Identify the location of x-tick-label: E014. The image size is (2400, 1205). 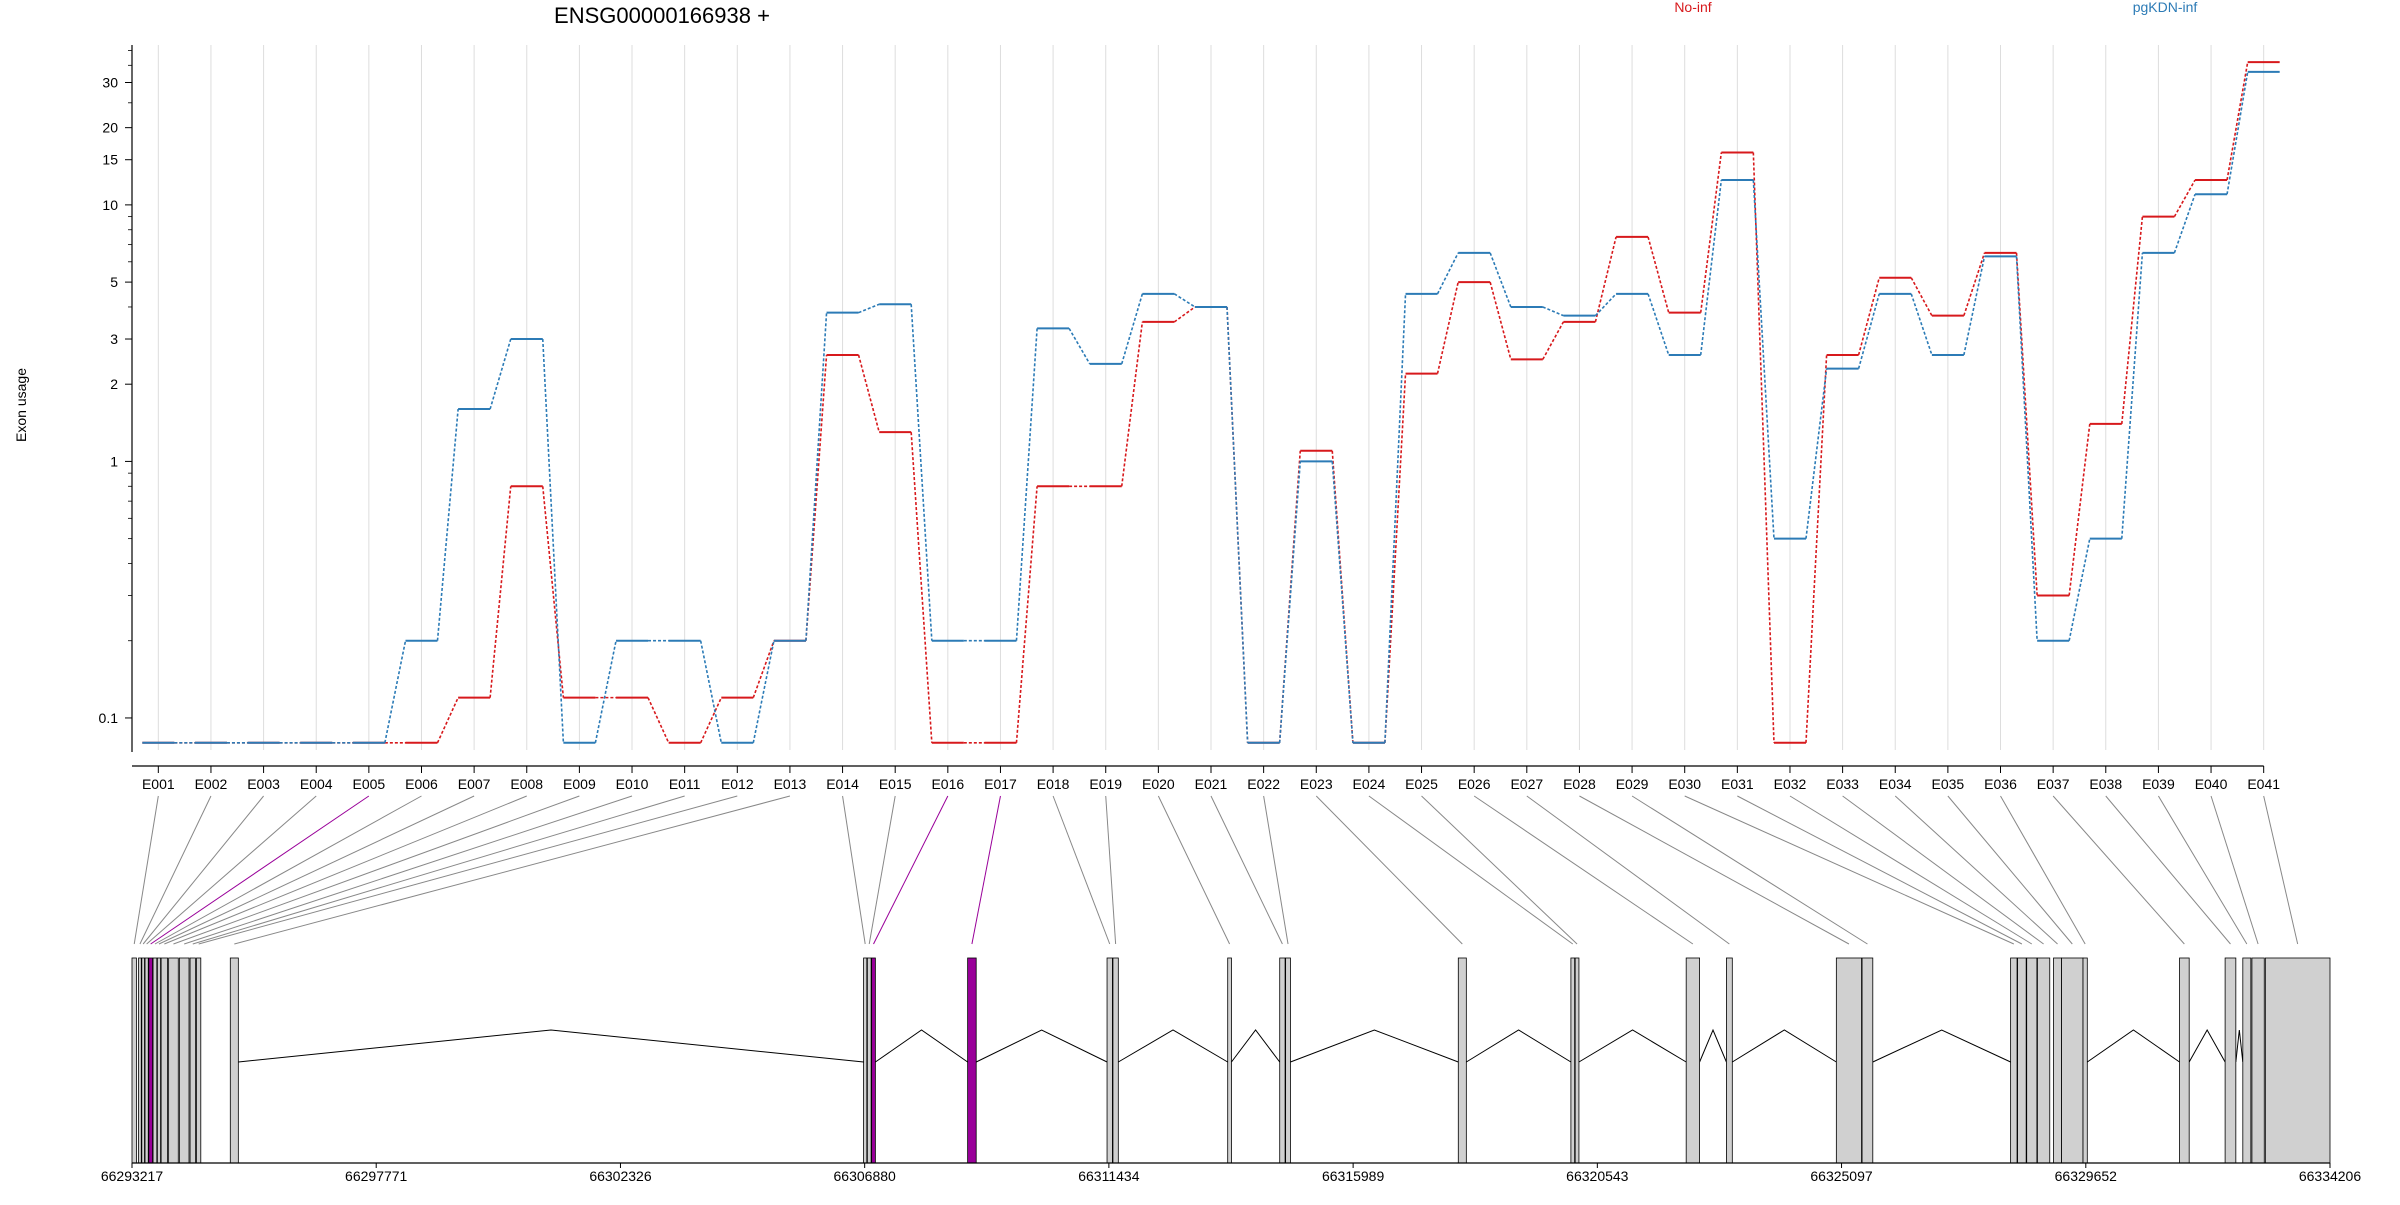
(842, 784).